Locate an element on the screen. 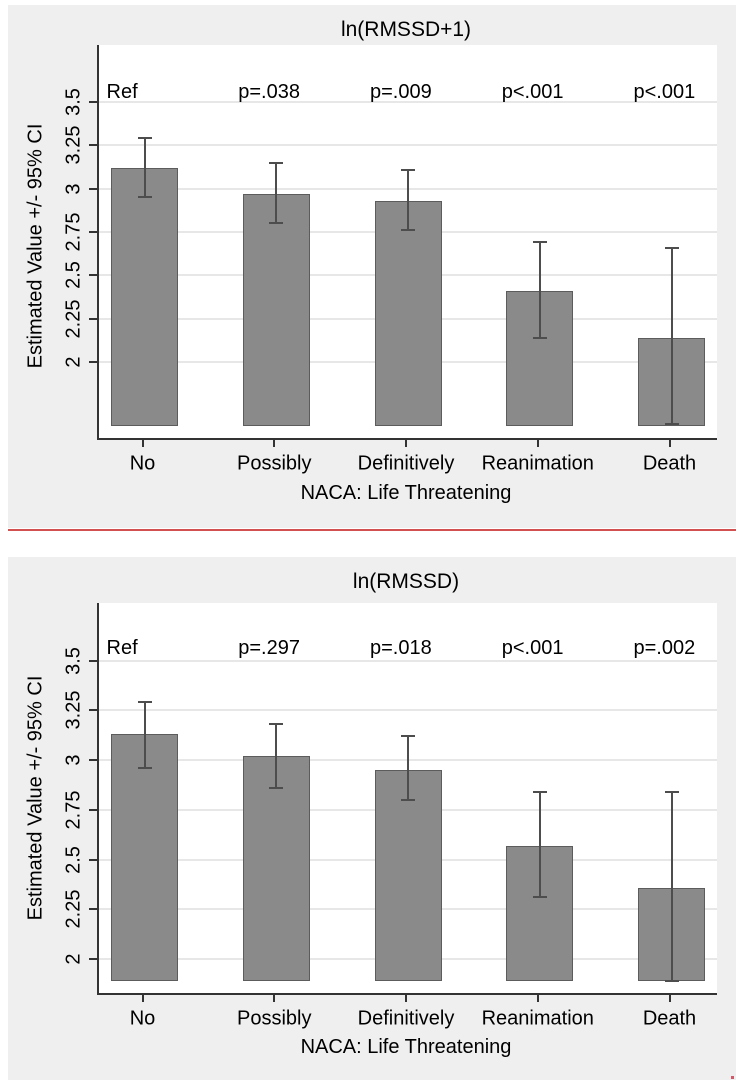  stray-dot is located at coordinates (732, 1077).